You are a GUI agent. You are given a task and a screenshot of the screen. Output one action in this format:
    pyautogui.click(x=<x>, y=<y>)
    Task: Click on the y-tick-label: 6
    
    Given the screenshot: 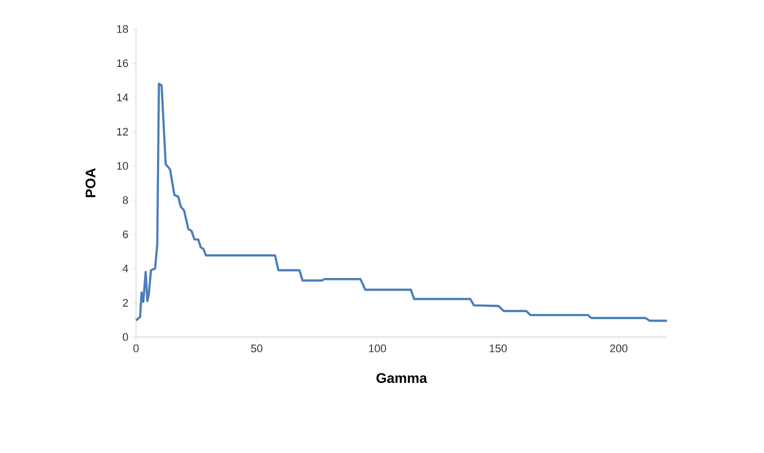 What is the action you would take?
    pyautogui.click(x=125, y=234)
    